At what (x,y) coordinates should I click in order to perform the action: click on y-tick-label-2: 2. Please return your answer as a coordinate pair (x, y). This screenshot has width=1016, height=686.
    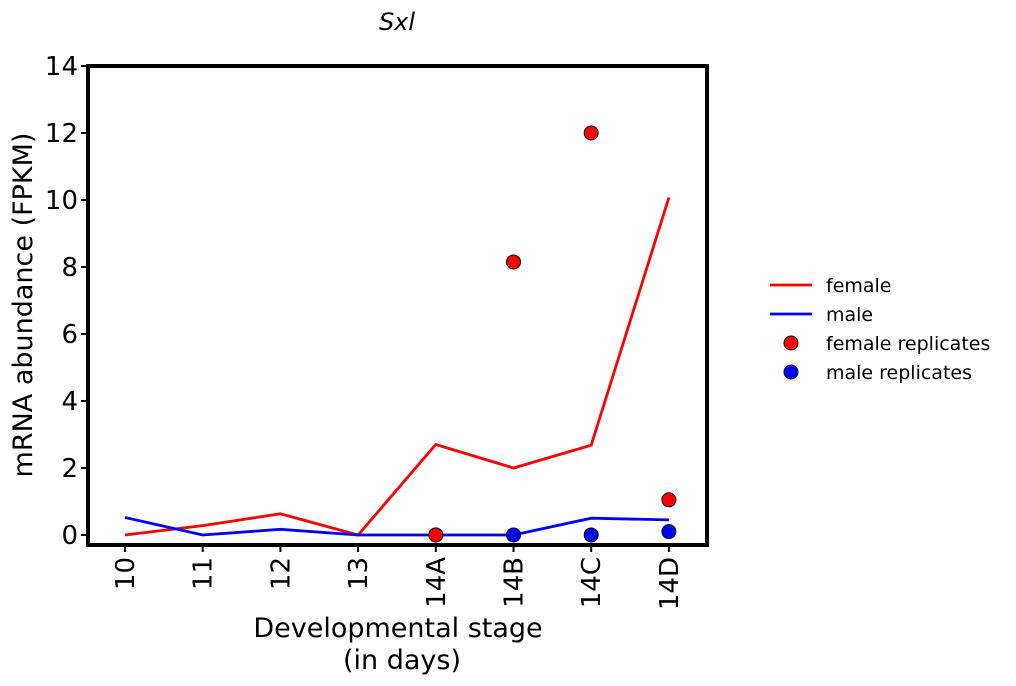
    Looking at the image, I should click on (69, 469).